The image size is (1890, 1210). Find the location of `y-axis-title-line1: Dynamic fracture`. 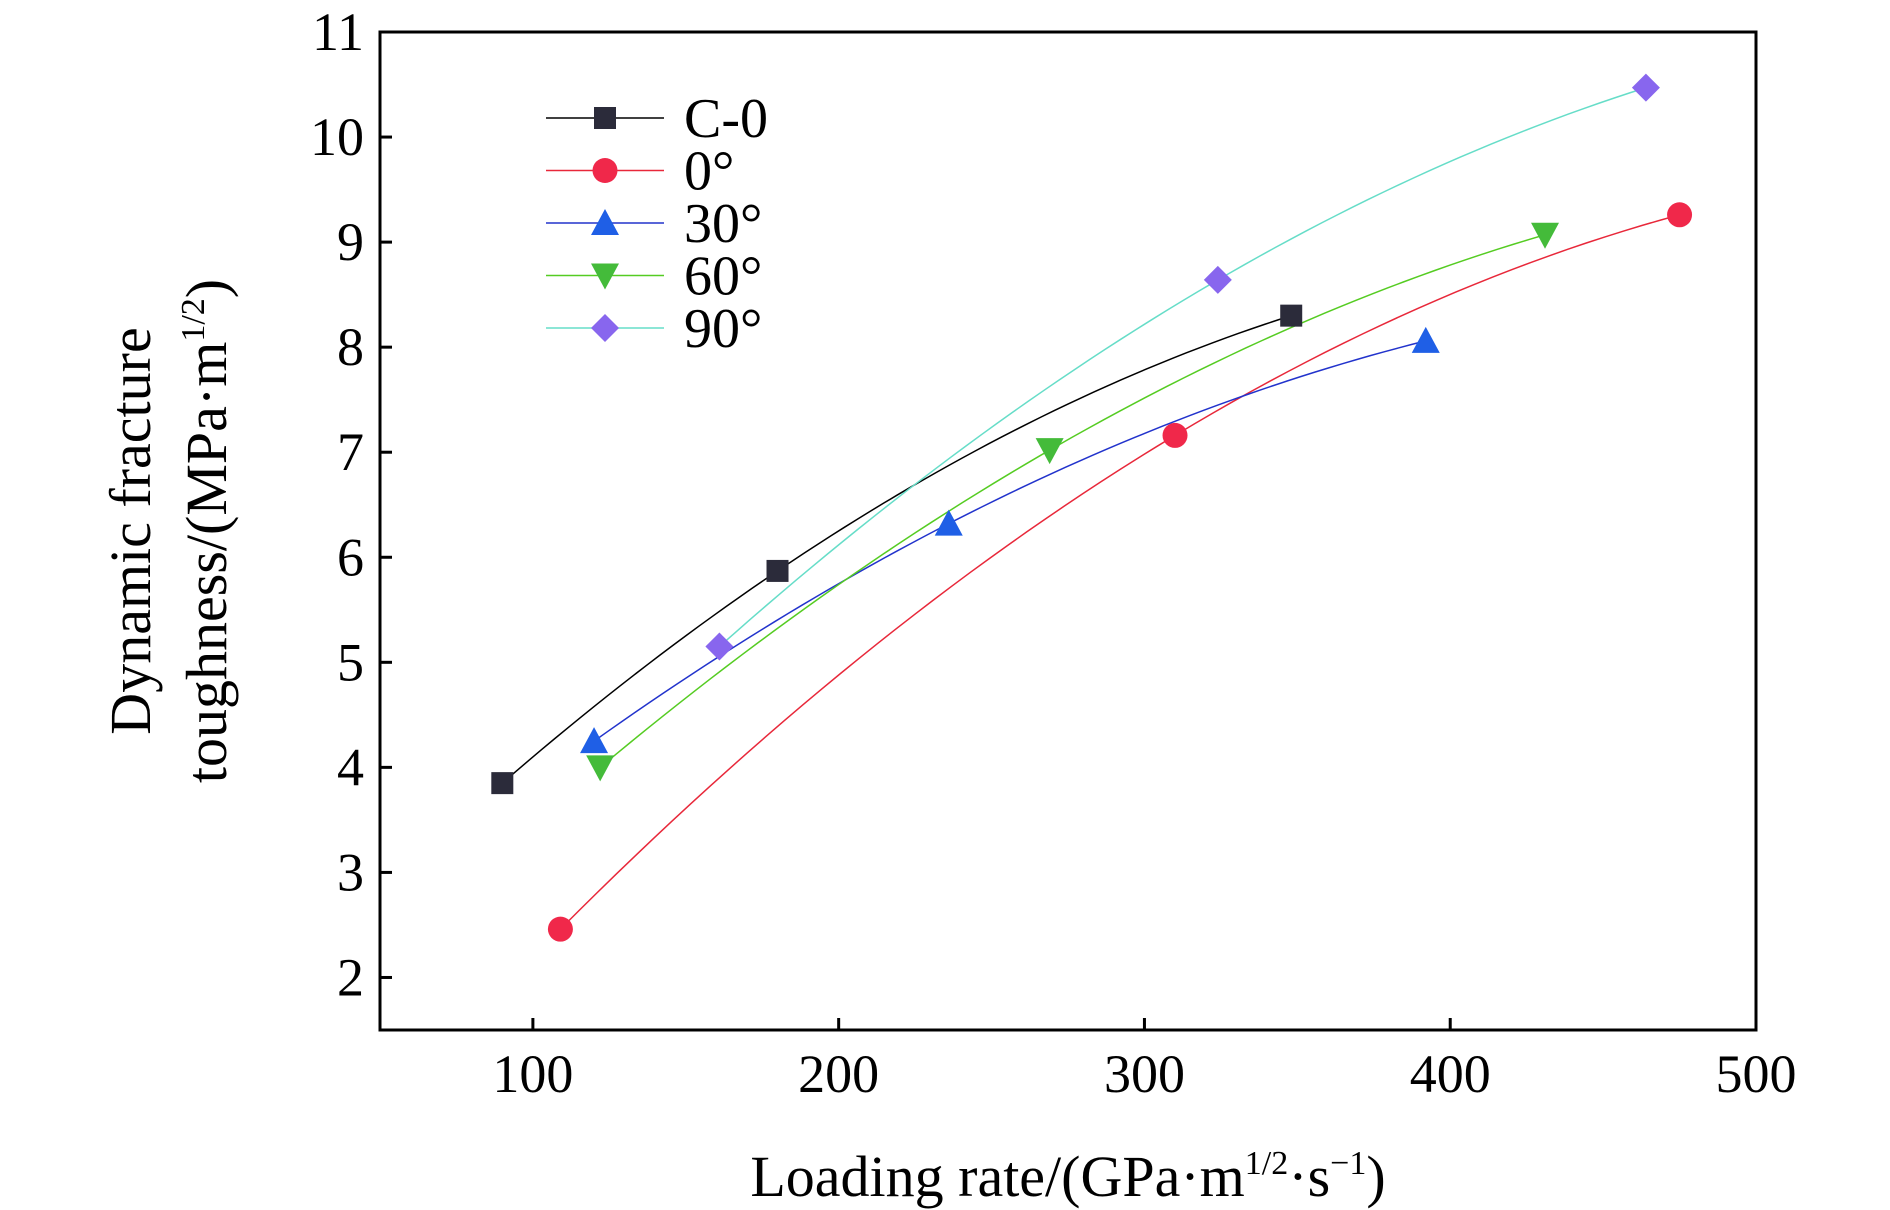

y-axis-title-line1: Dynamic fracture is located at coordinates (130, 530).